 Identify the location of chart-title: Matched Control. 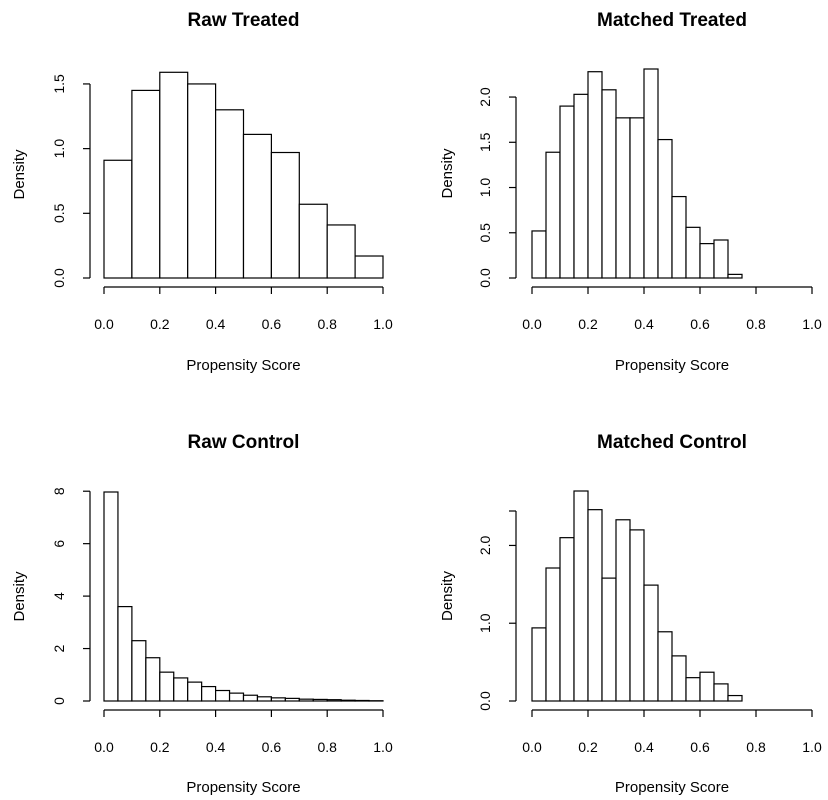
(672, 442).